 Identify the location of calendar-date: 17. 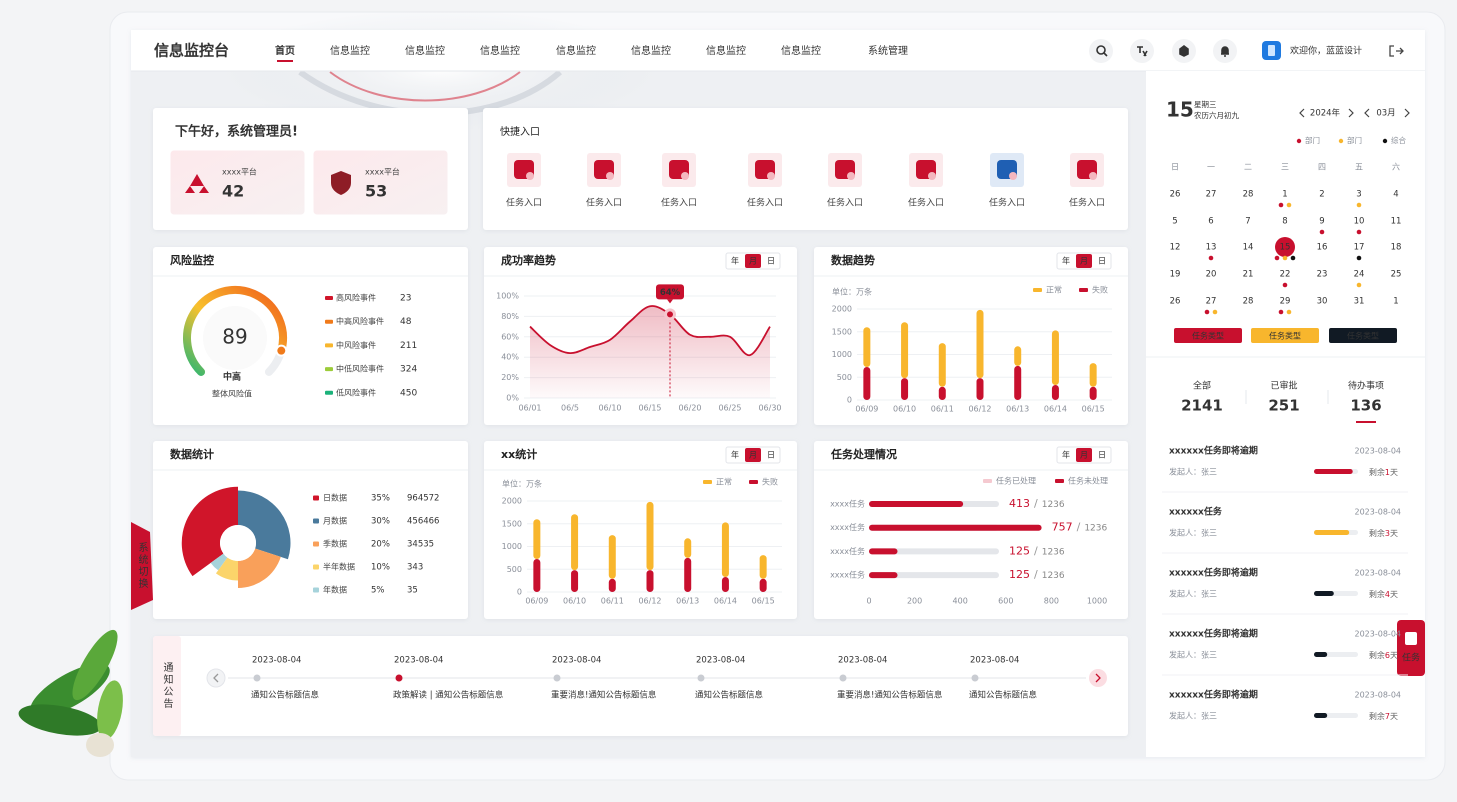
(1359, 248).